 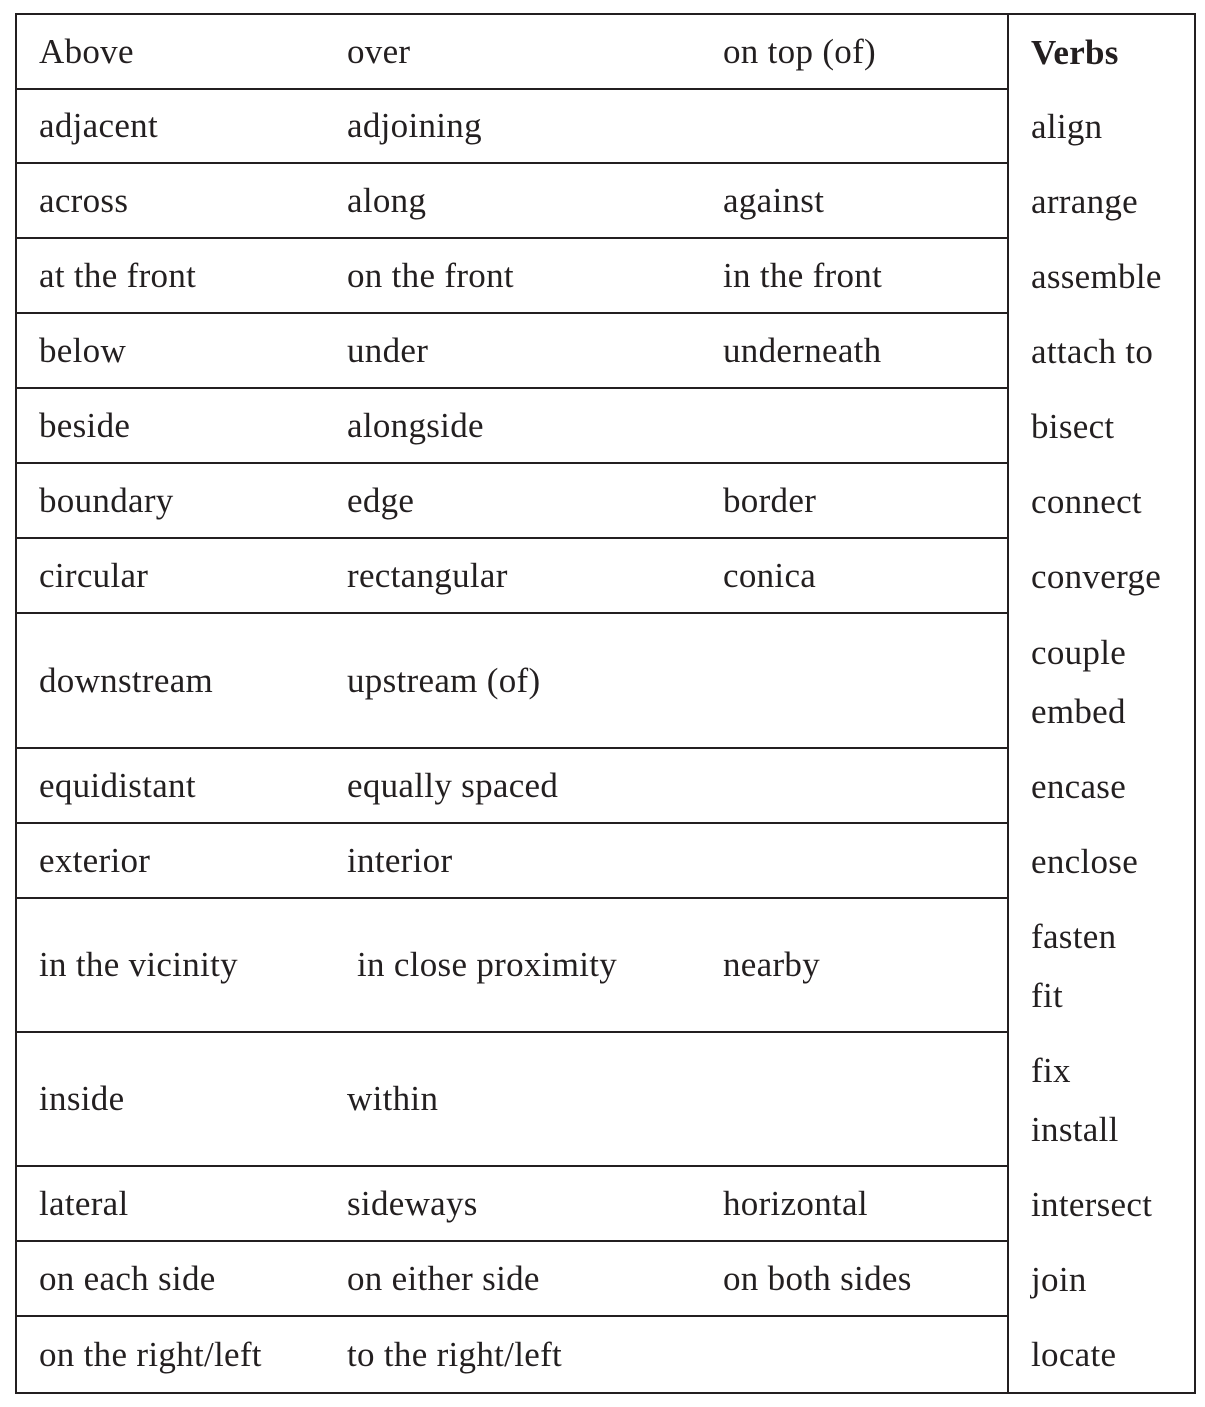 What do you see at coordinates (1096, 576) in the screenshot?
I see `verb-item: converge` at bounding box center [1096, 576].